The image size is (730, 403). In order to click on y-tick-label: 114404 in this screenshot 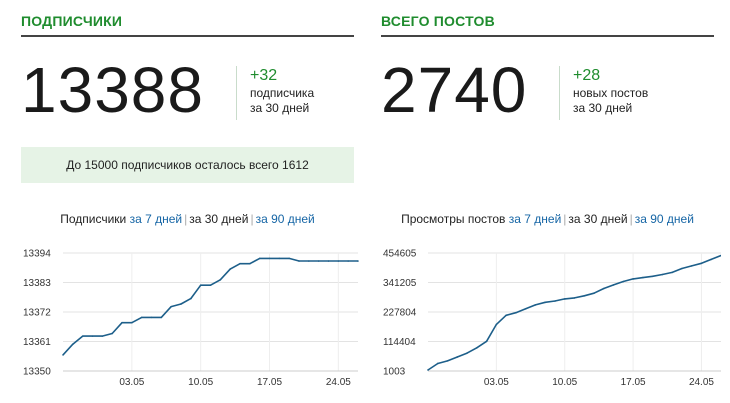, I will do `click(399, 342)`.